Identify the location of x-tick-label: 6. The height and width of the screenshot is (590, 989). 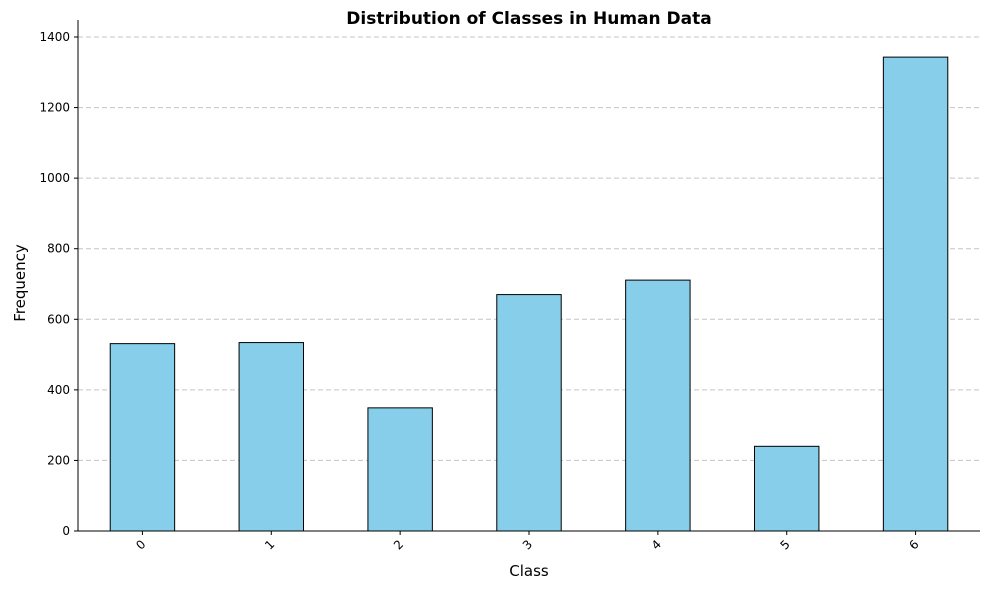
(913, 544).